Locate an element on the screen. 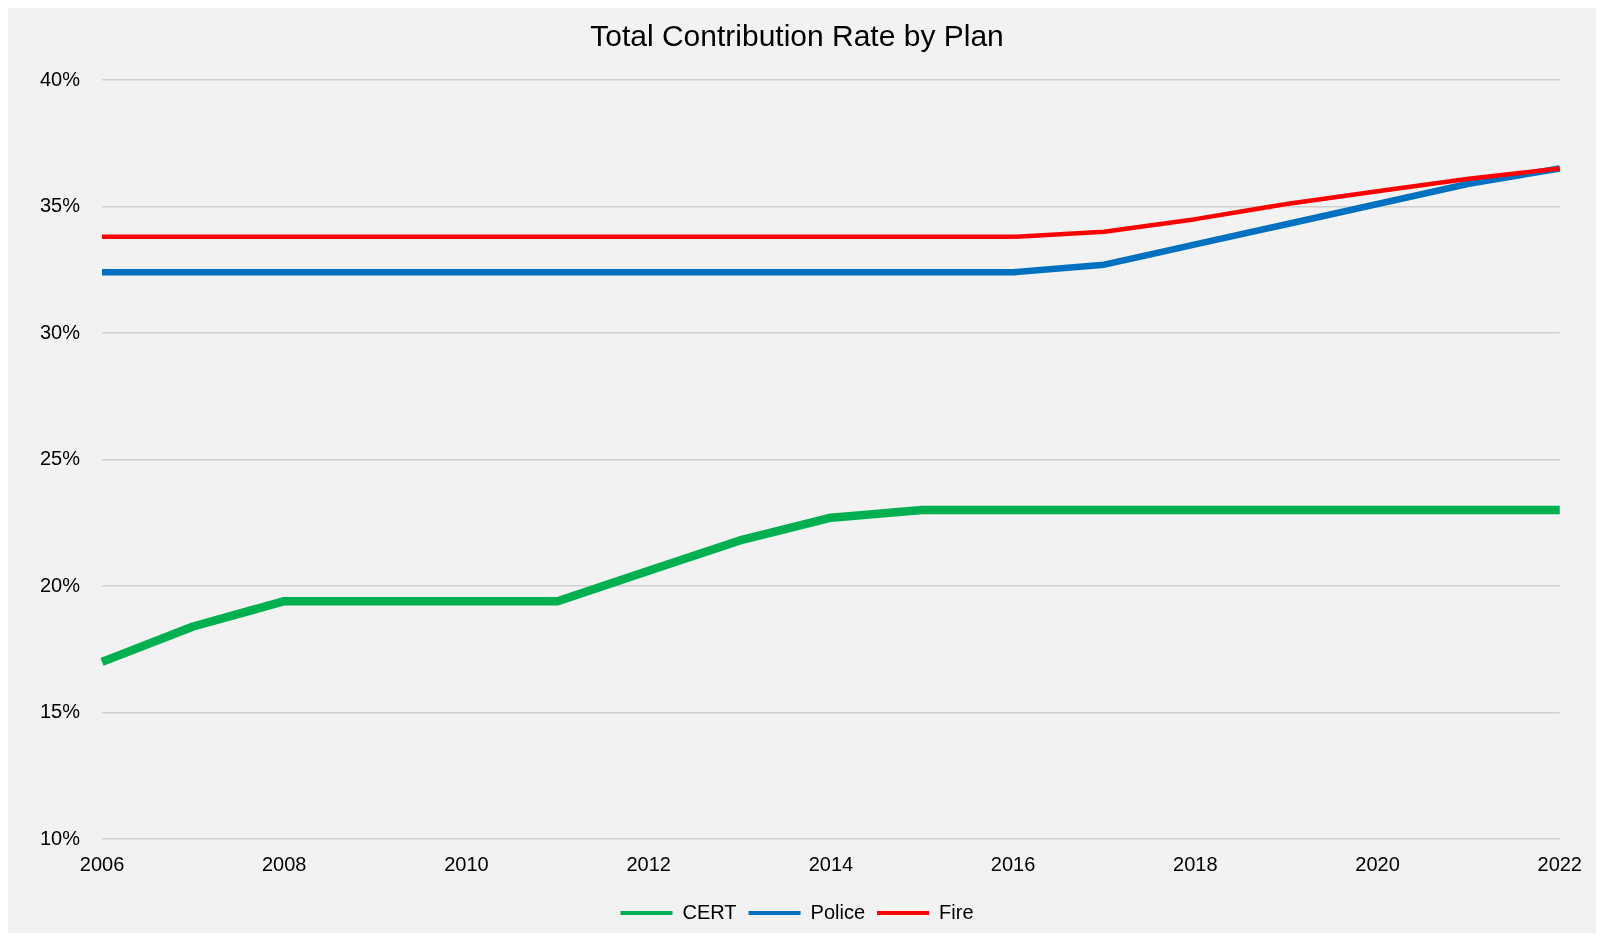 The height and width of the screenshot is (941, 1604). y-tick-label: 25% is located at coordinates (60, 458).